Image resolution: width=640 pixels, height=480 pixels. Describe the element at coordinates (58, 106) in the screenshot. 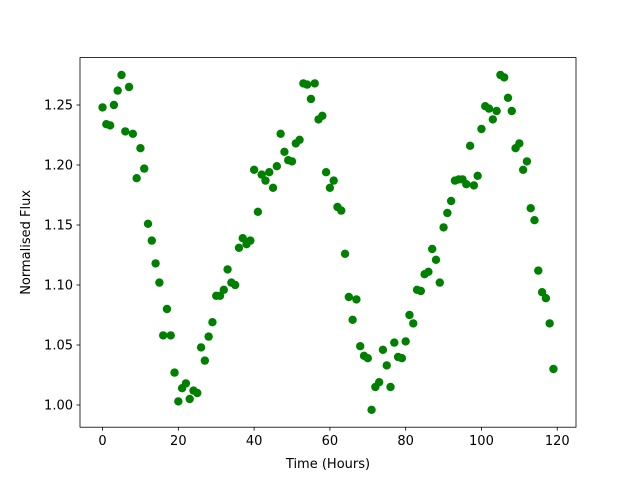

I see `y-tick-label: 1.25` at that location.